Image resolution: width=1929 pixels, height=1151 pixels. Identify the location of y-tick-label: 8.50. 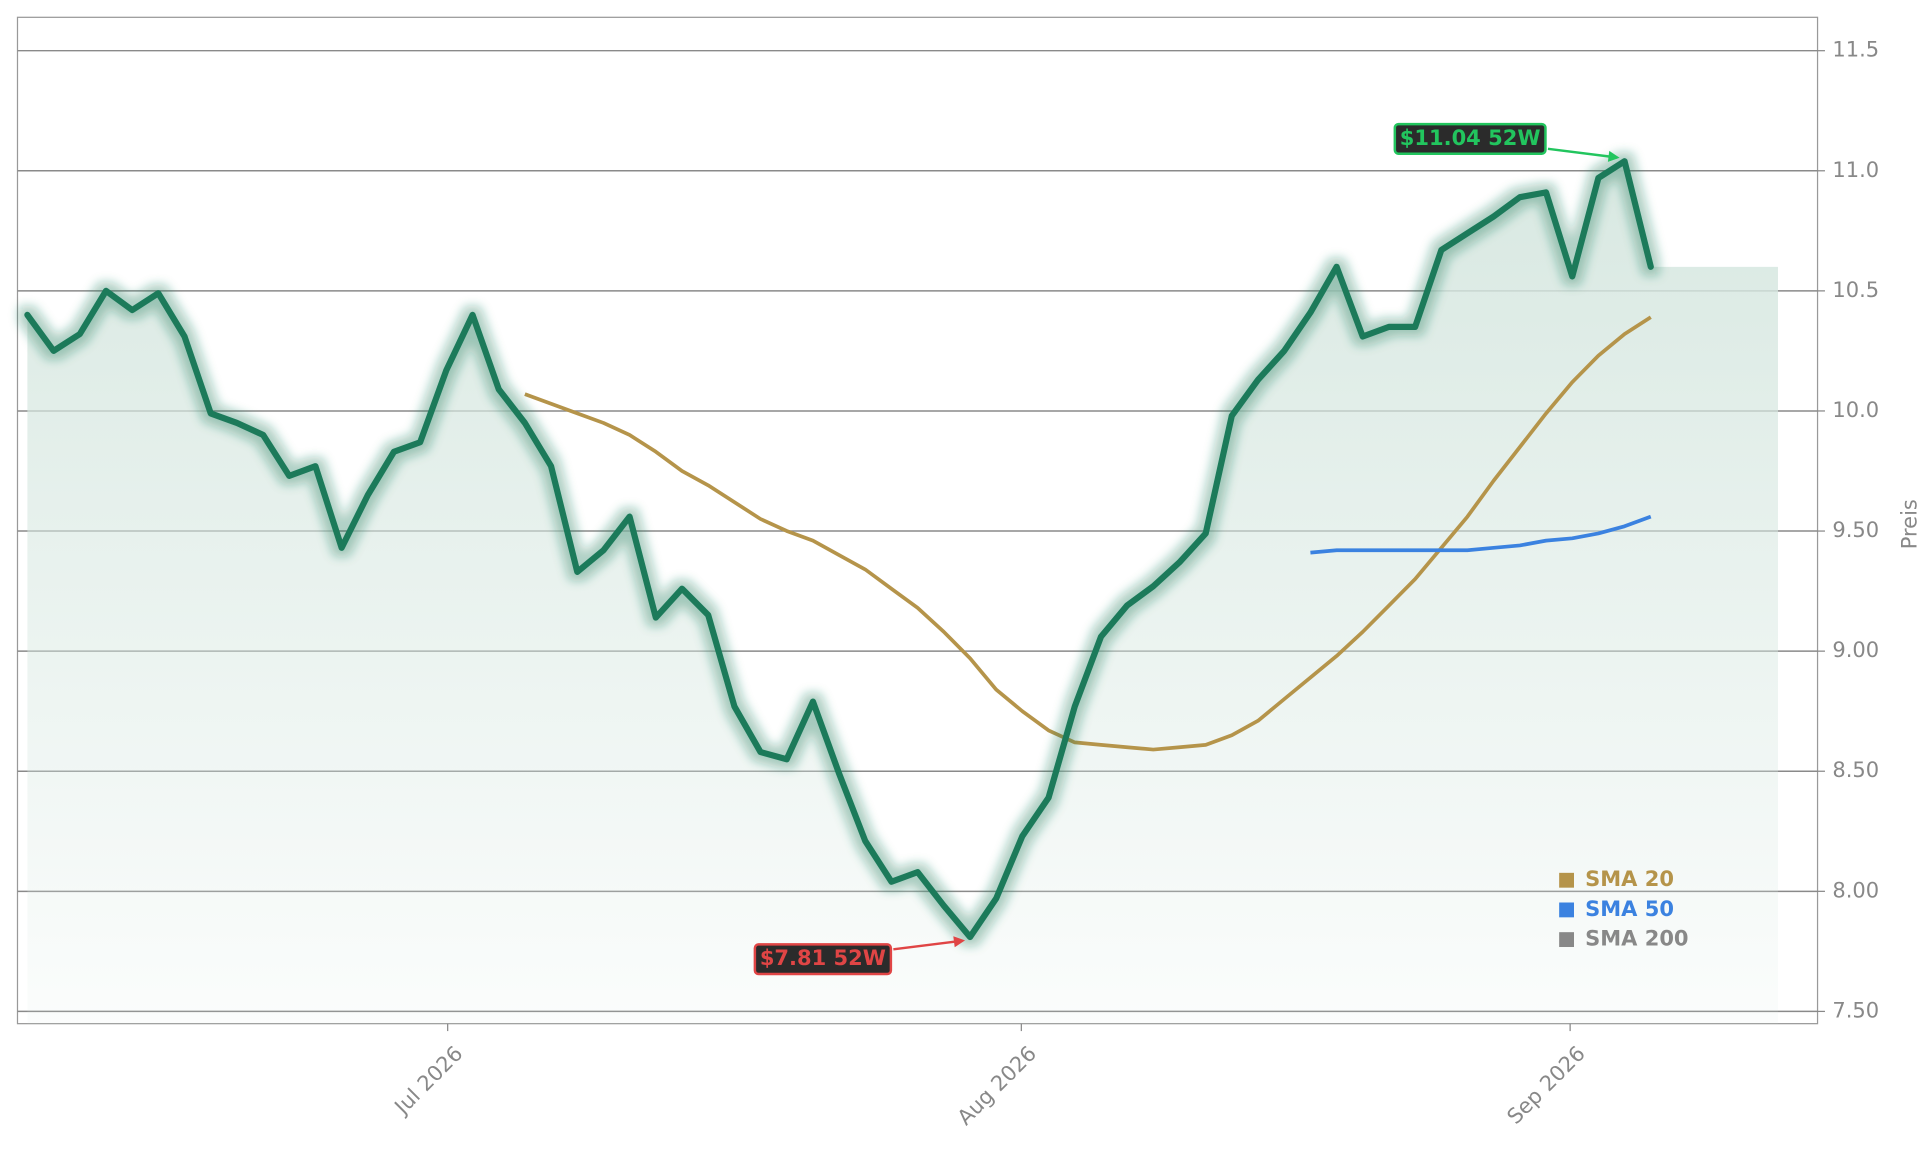
(1855, 769).